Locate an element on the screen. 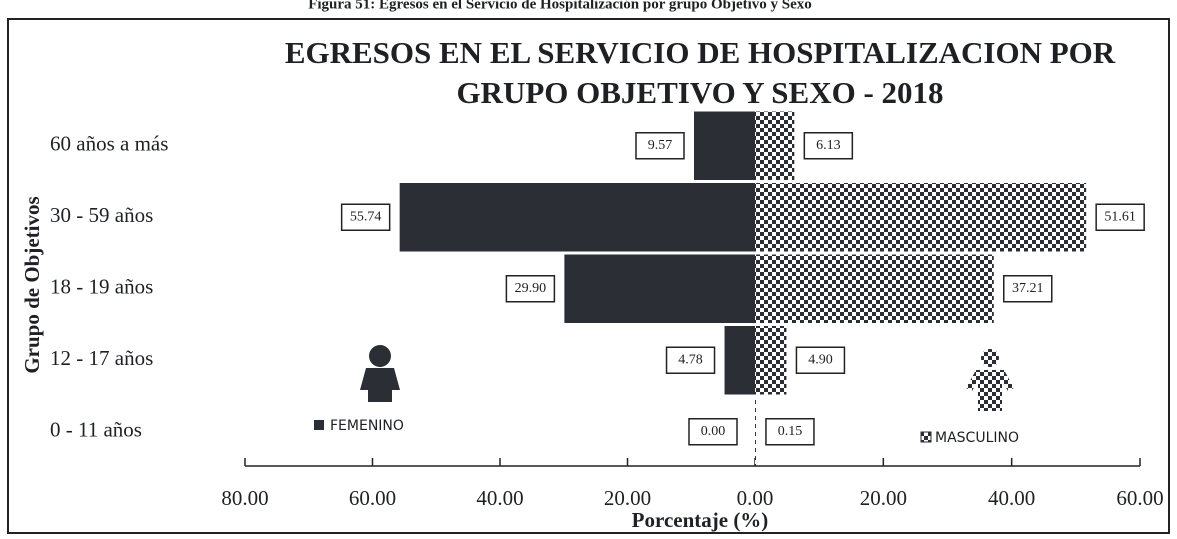  legend-label: FEMENINO is located at coordinates (367, 426).